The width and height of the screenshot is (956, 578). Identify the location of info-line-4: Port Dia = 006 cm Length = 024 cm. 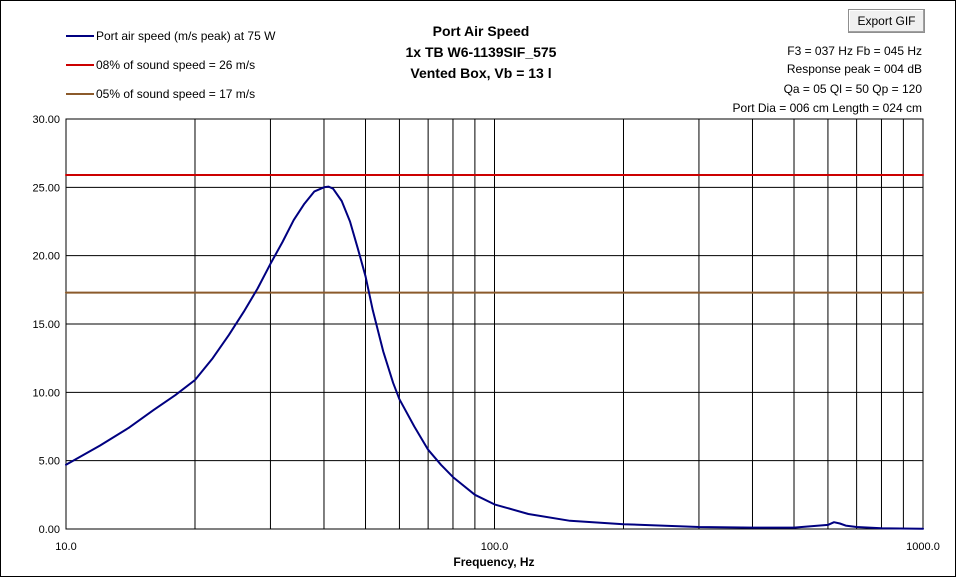
(827, 108).